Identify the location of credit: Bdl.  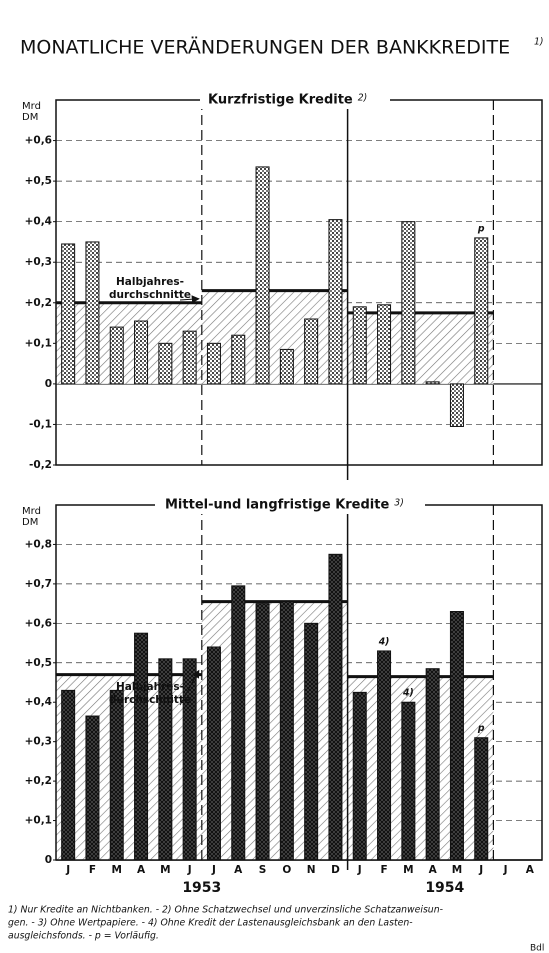
(537, 948).